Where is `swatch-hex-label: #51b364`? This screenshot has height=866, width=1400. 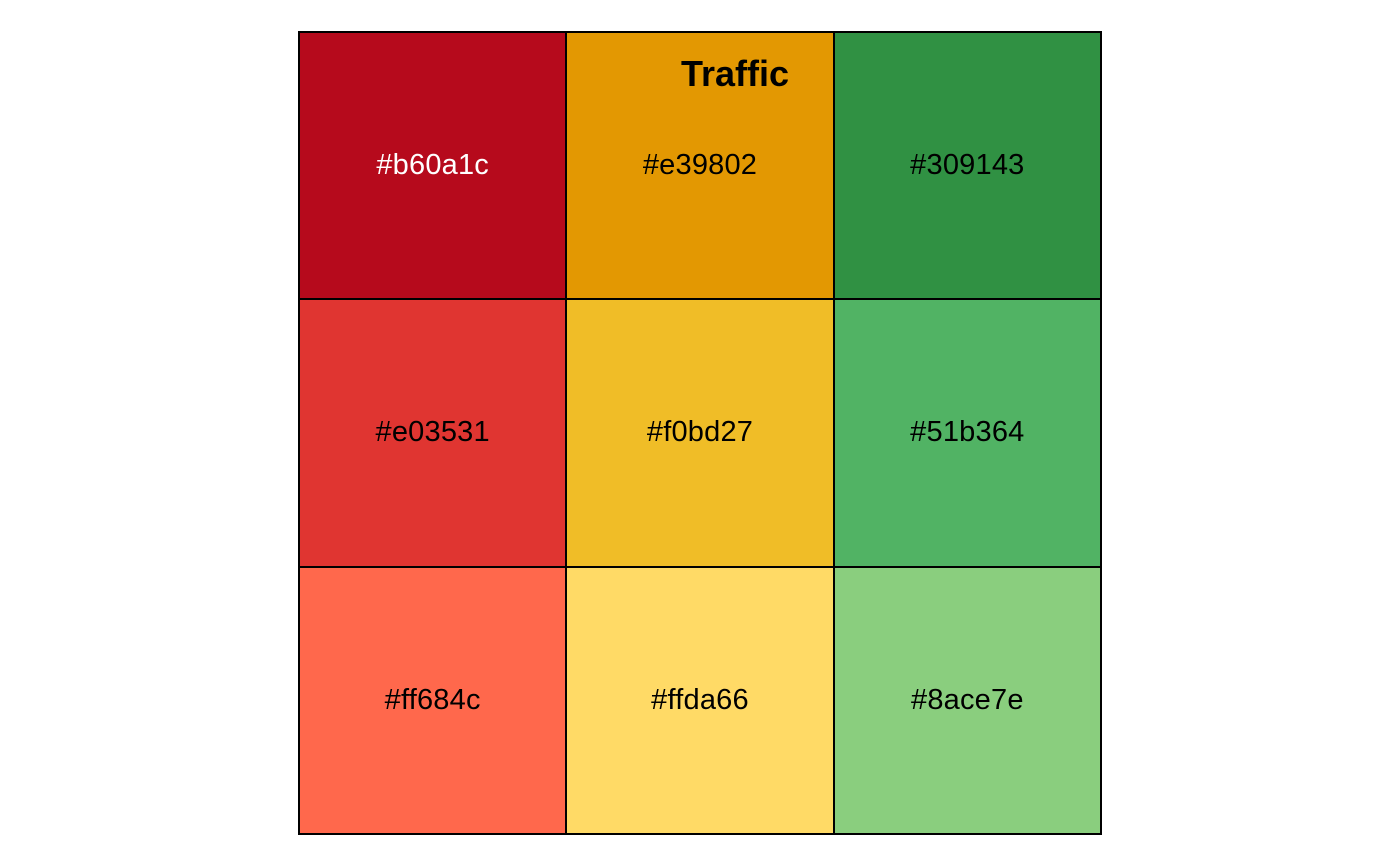
swatch-hex-label: #51b364 is located at coordinates (967, 432).